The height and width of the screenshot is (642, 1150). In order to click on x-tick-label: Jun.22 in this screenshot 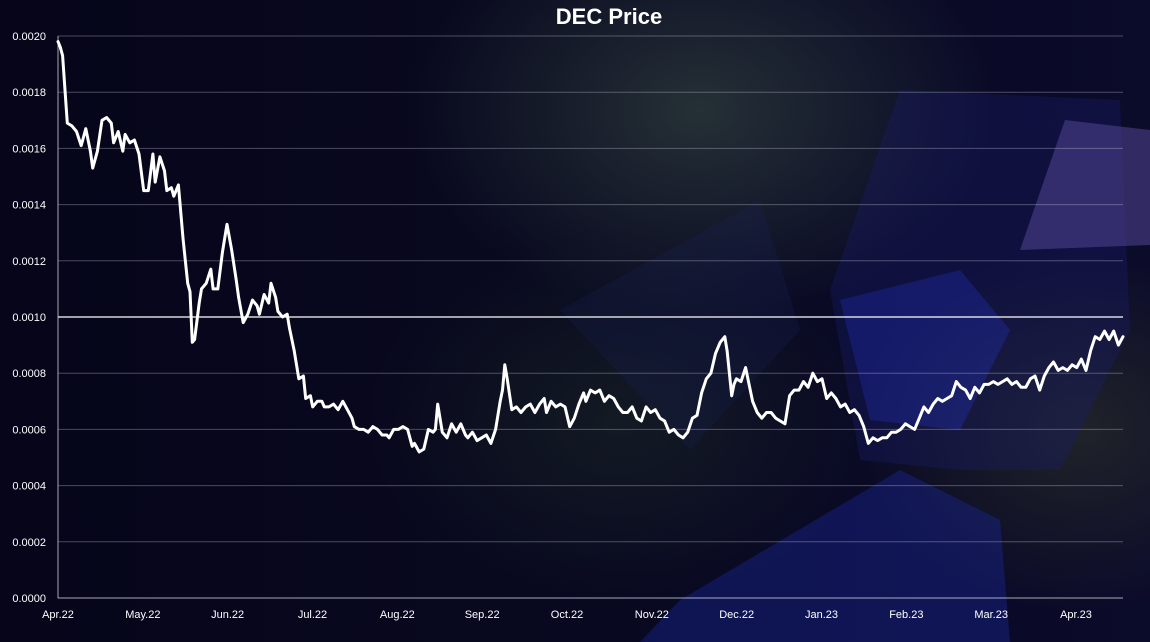, I will do `click(227, 615)`.